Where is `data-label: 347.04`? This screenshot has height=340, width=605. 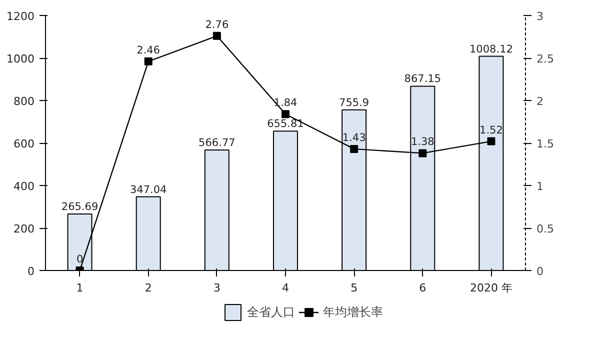
data-label: 347.04 is located at coordinates (149, 190).